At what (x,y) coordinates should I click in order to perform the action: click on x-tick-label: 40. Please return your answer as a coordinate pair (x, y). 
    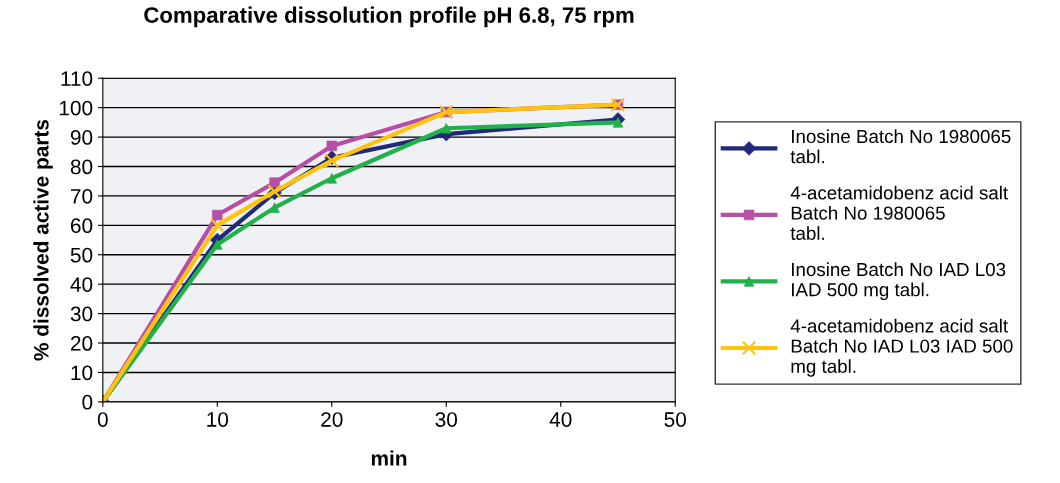
    Looking at the image, I should click on (560, 419).